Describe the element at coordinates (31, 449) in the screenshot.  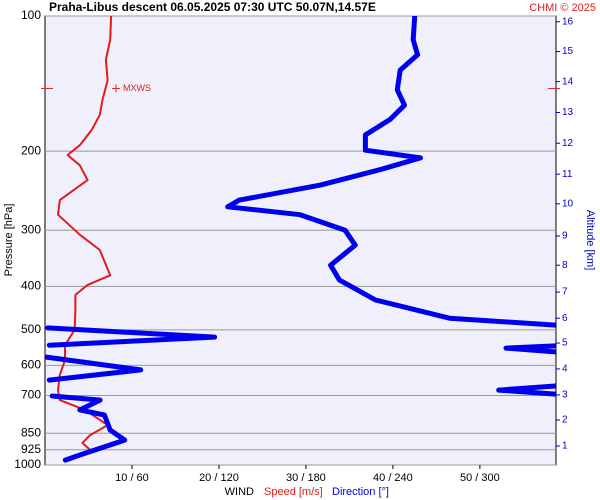
I see `y-tick-label: 925` at that location.